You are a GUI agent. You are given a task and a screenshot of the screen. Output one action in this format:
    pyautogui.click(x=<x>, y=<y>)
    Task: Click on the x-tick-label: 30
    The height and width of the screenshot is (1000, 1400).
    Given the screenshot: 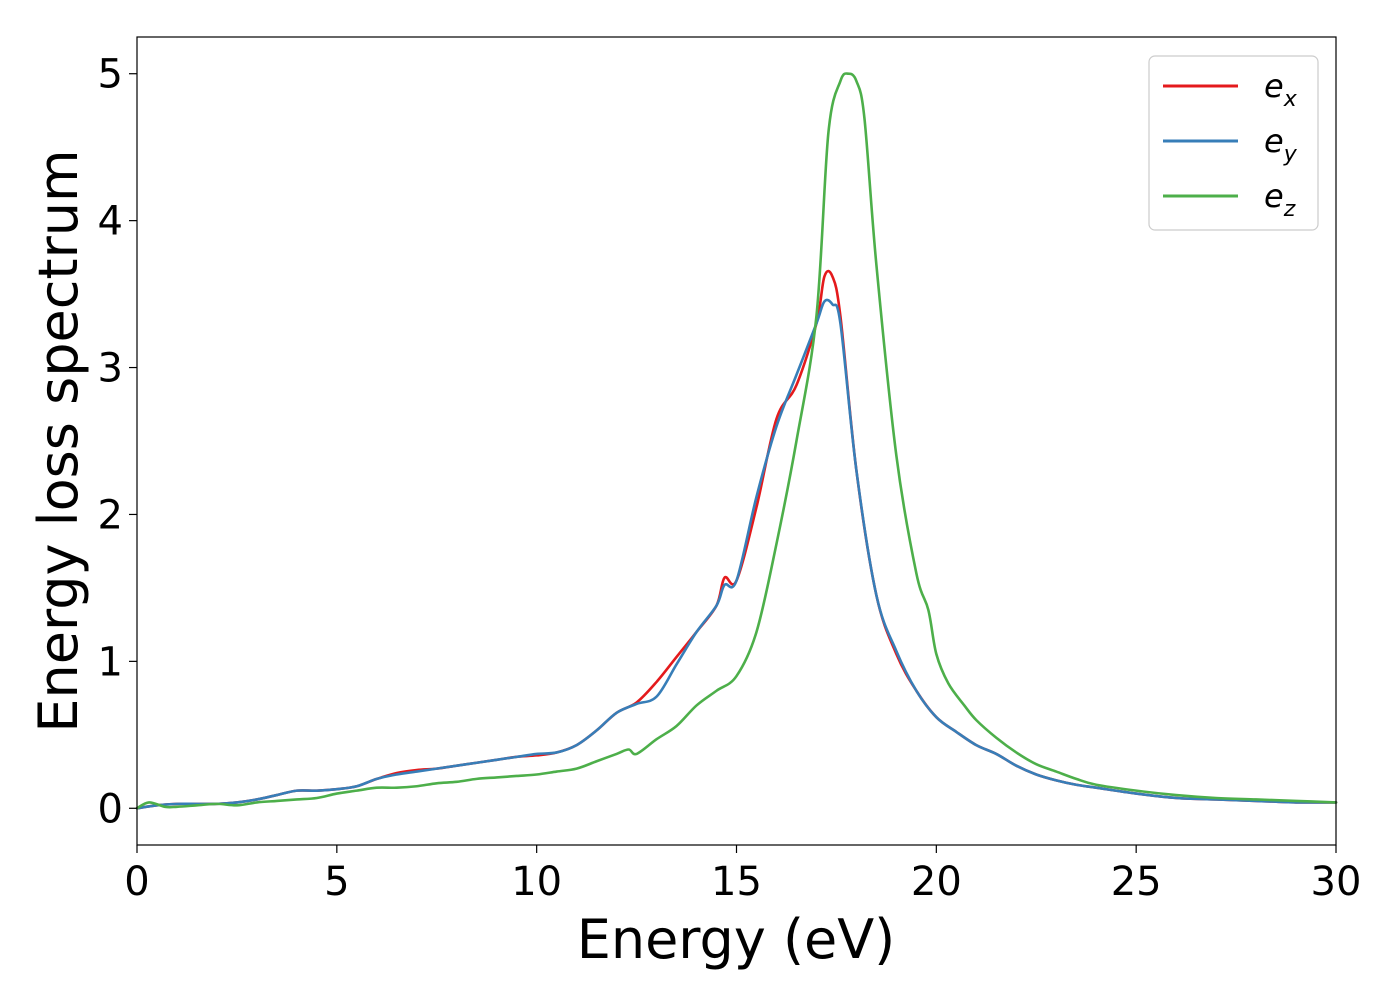 What is the action you would take?
    pyautogui.click(x=1336, y=882)
    